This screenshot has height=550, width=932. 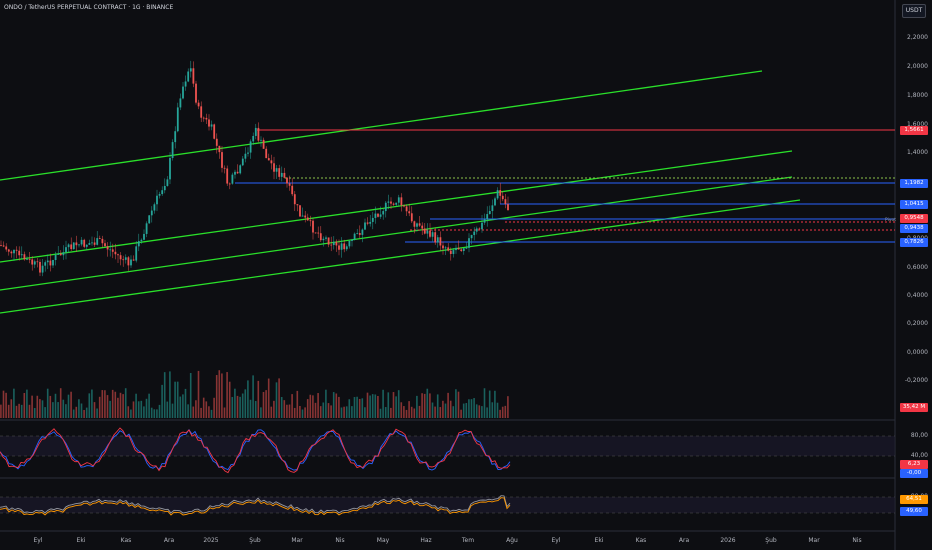 I want to click on time-axis-label: Ağu, so click(x=512, y=540).